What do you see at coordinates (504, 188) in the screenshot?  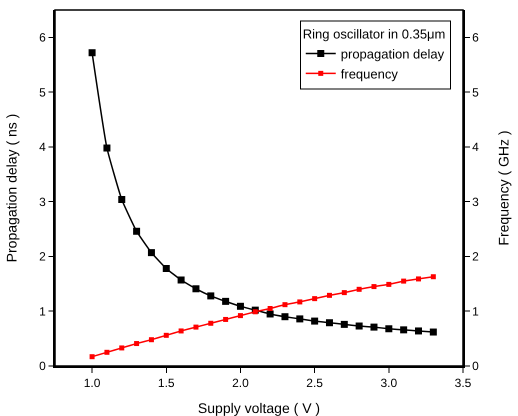 I see `y2-axis-title: Frequency ( GHz )` at bounding box center [504, 188].